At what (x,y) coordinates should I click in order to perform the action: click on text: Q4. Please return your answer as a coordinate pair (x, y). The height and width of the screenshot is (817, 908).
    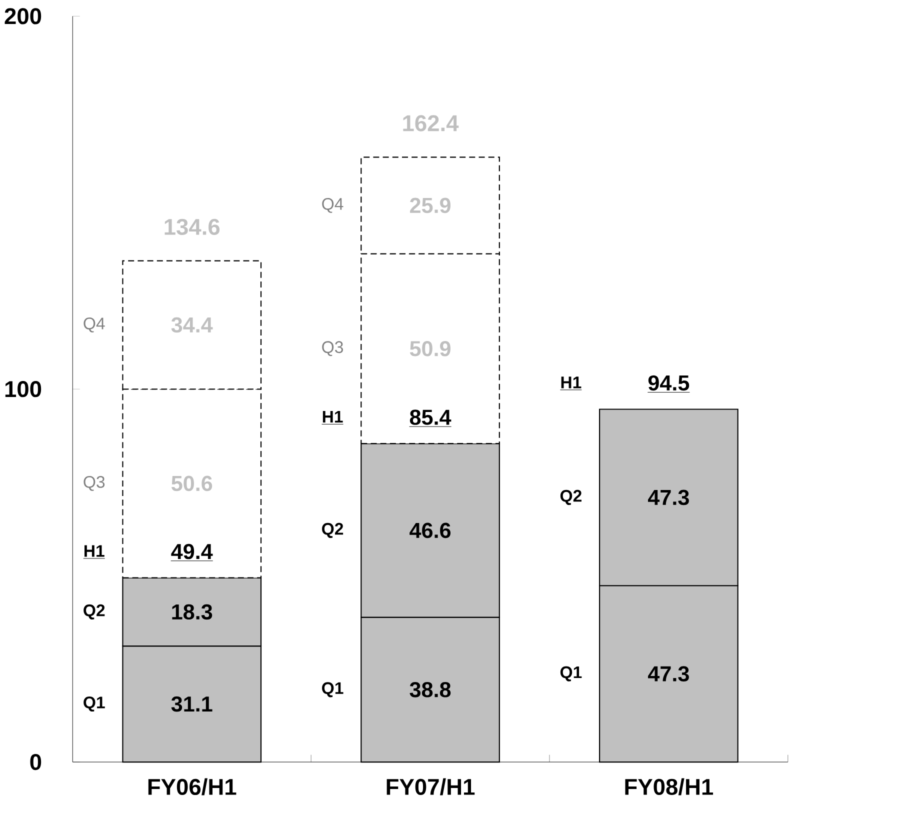
    Looking at the image, I should click on (94, 325).